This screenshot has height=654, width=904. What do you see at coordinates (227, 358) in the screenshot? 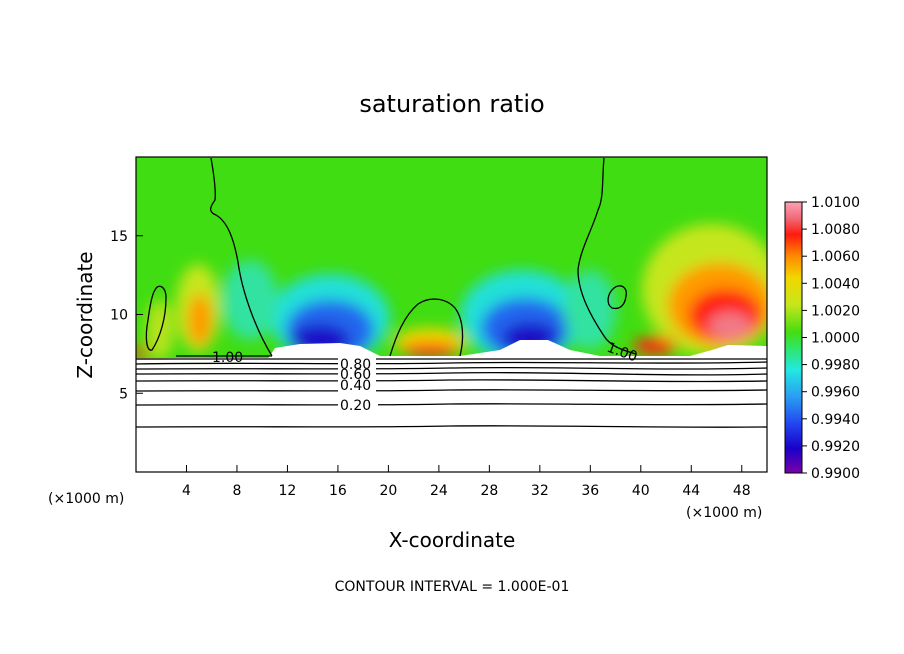
I see `contour-label: 1.00` at bounding box center [227, 358].